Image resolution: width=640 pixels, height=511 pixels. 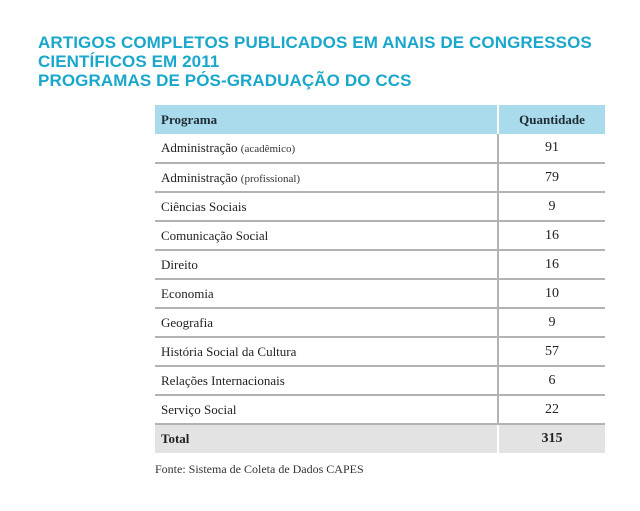 I want to click on table-row: História Social da Cultura 57, so click(x=380, y=352).